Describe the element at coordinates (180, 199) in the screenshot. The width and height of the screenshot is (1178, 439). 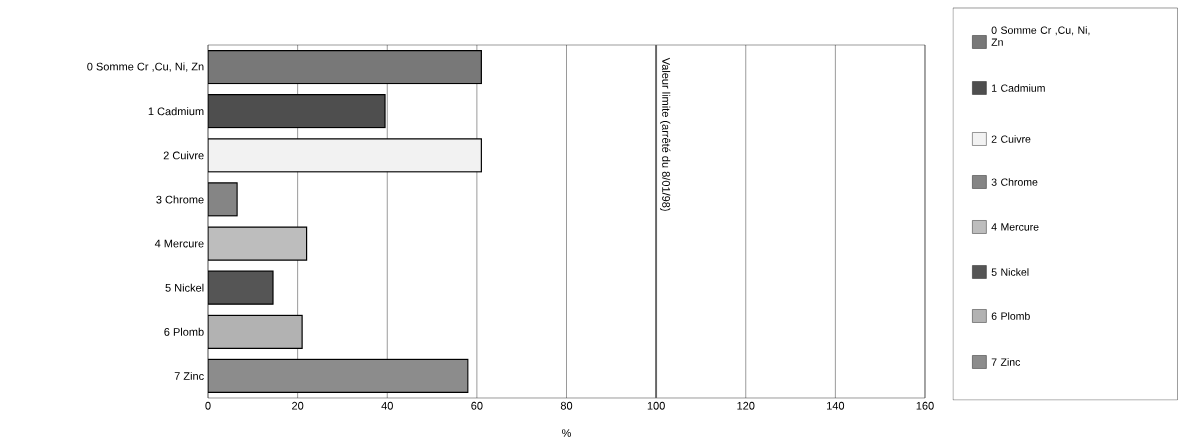
I see `y-tick-label: 3 Chrome` at that location.